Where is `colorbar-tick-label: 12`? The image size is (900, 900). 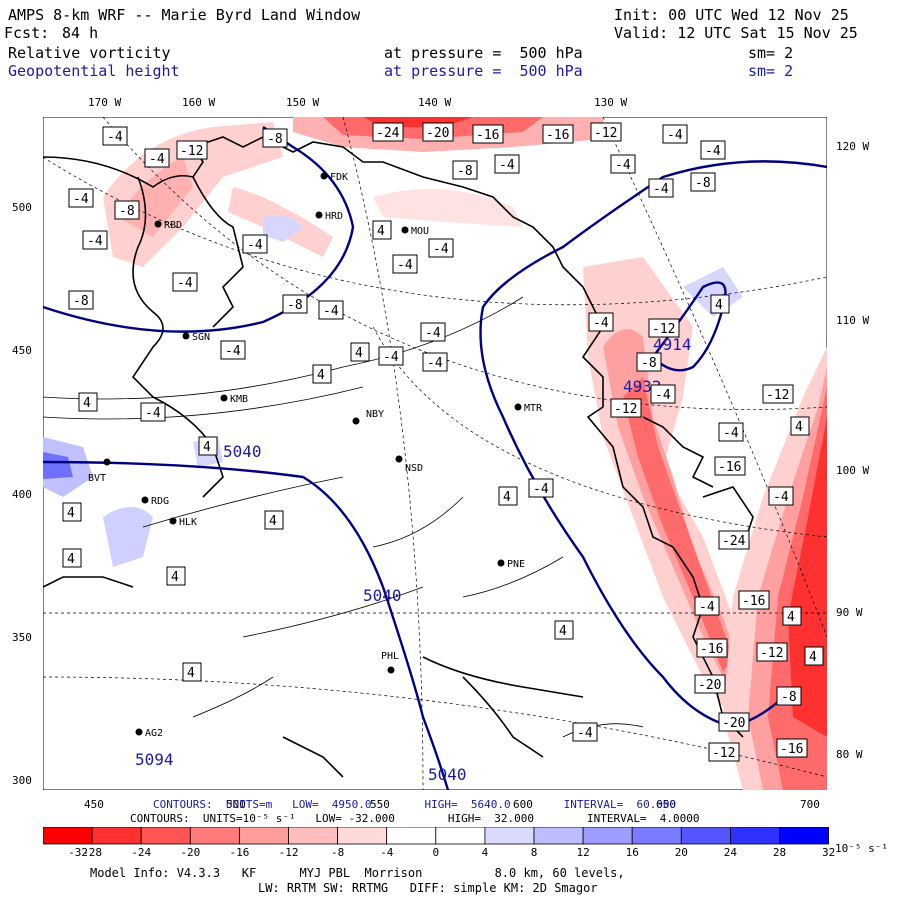 colorbar-tick-label: 12 is located at coordinates (583, 852).